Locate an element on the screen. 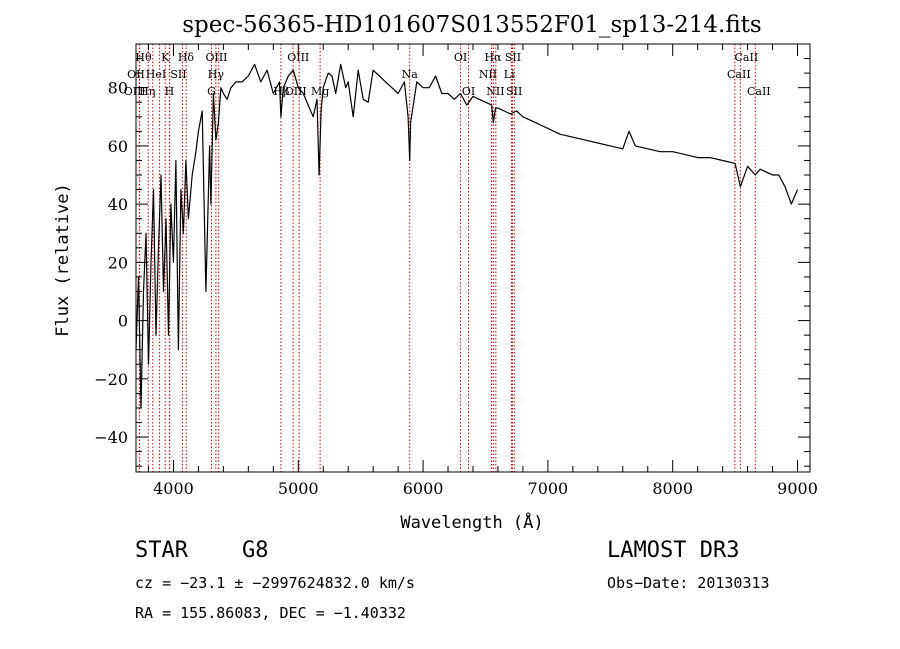 This screenshot has height=649, width=900. x-tick-label-8000: 8000 is located at coordinates (672, 488).